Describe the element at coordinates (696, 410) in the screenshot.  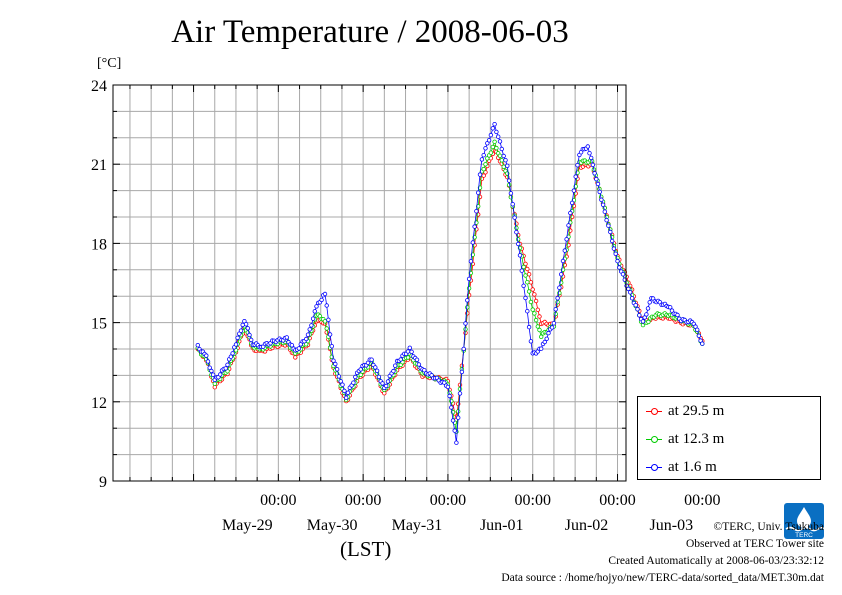
I see `legend-label: at 29.5 m` at that location.